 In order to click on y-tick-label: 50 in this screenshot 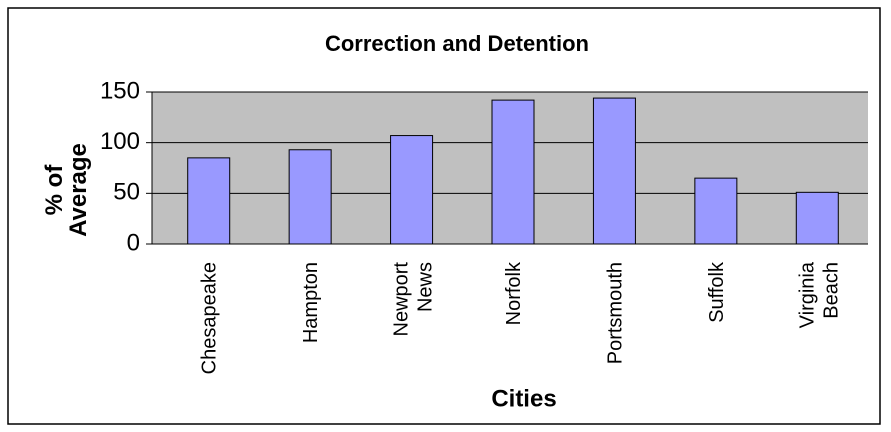, I will do `click(126, 192)`.